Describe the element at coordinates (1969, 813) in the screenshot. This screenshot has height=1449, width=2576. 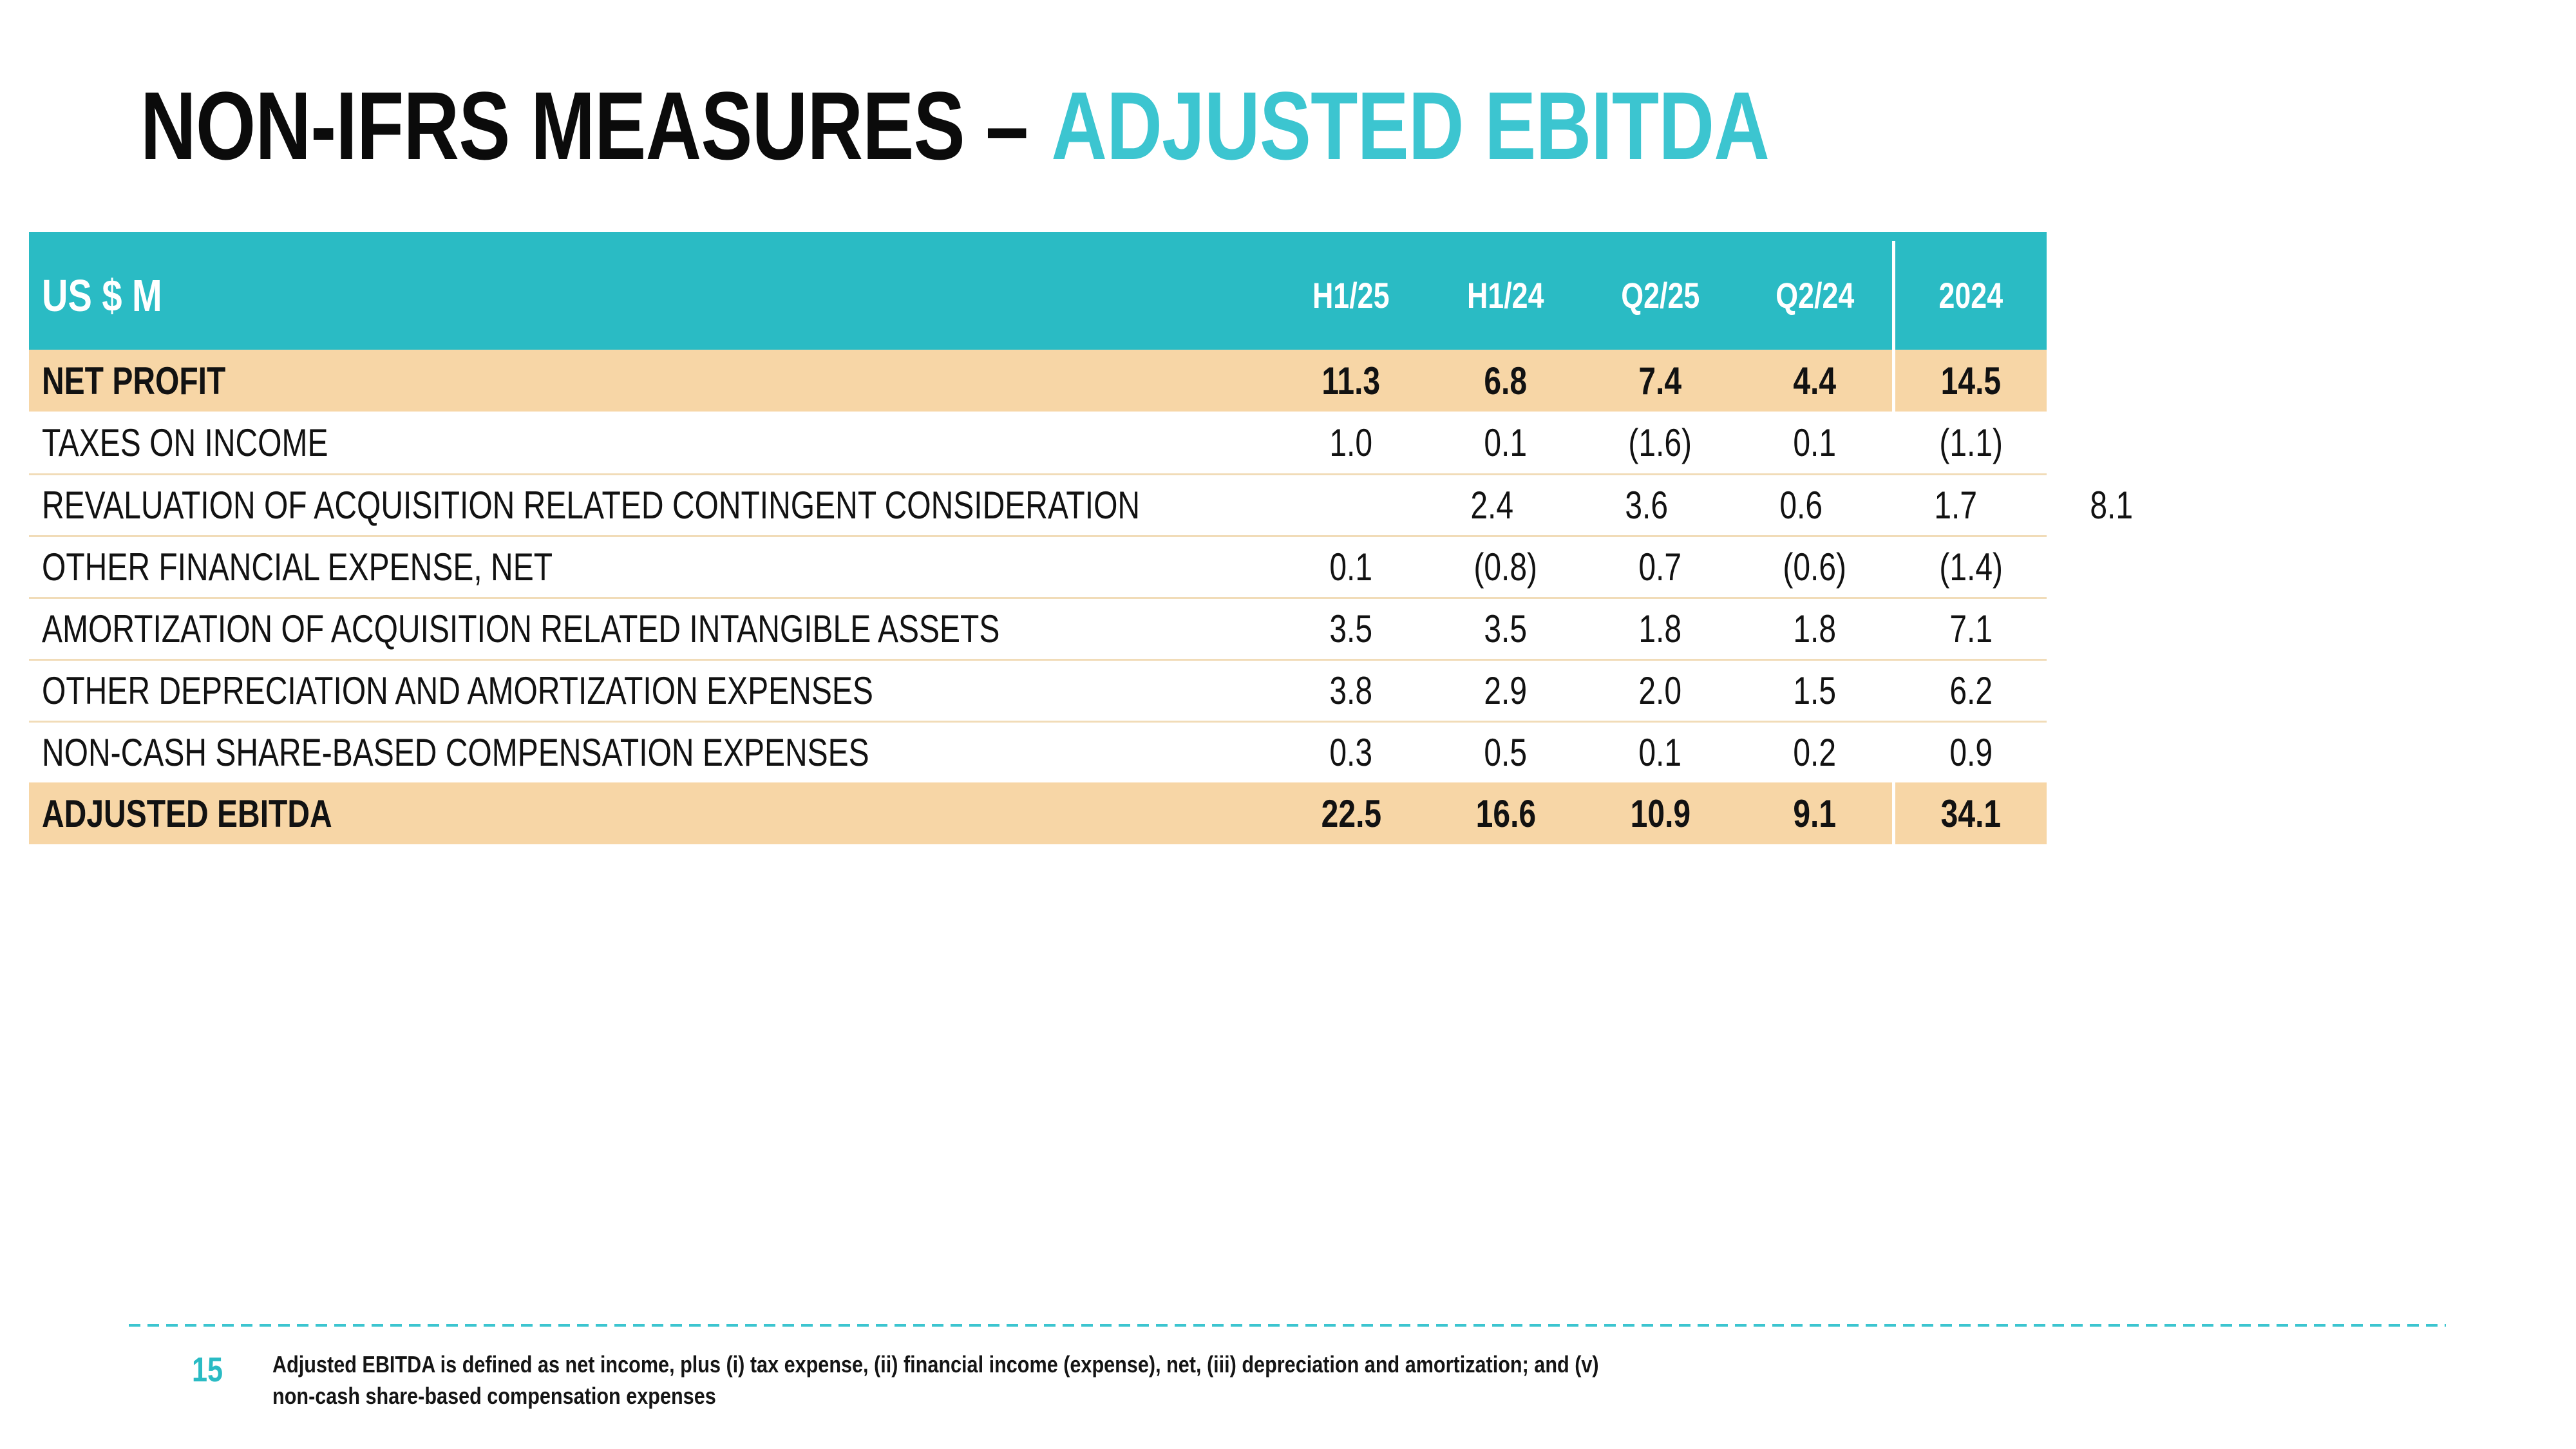
I see `cell-value: 34.1` at that location.